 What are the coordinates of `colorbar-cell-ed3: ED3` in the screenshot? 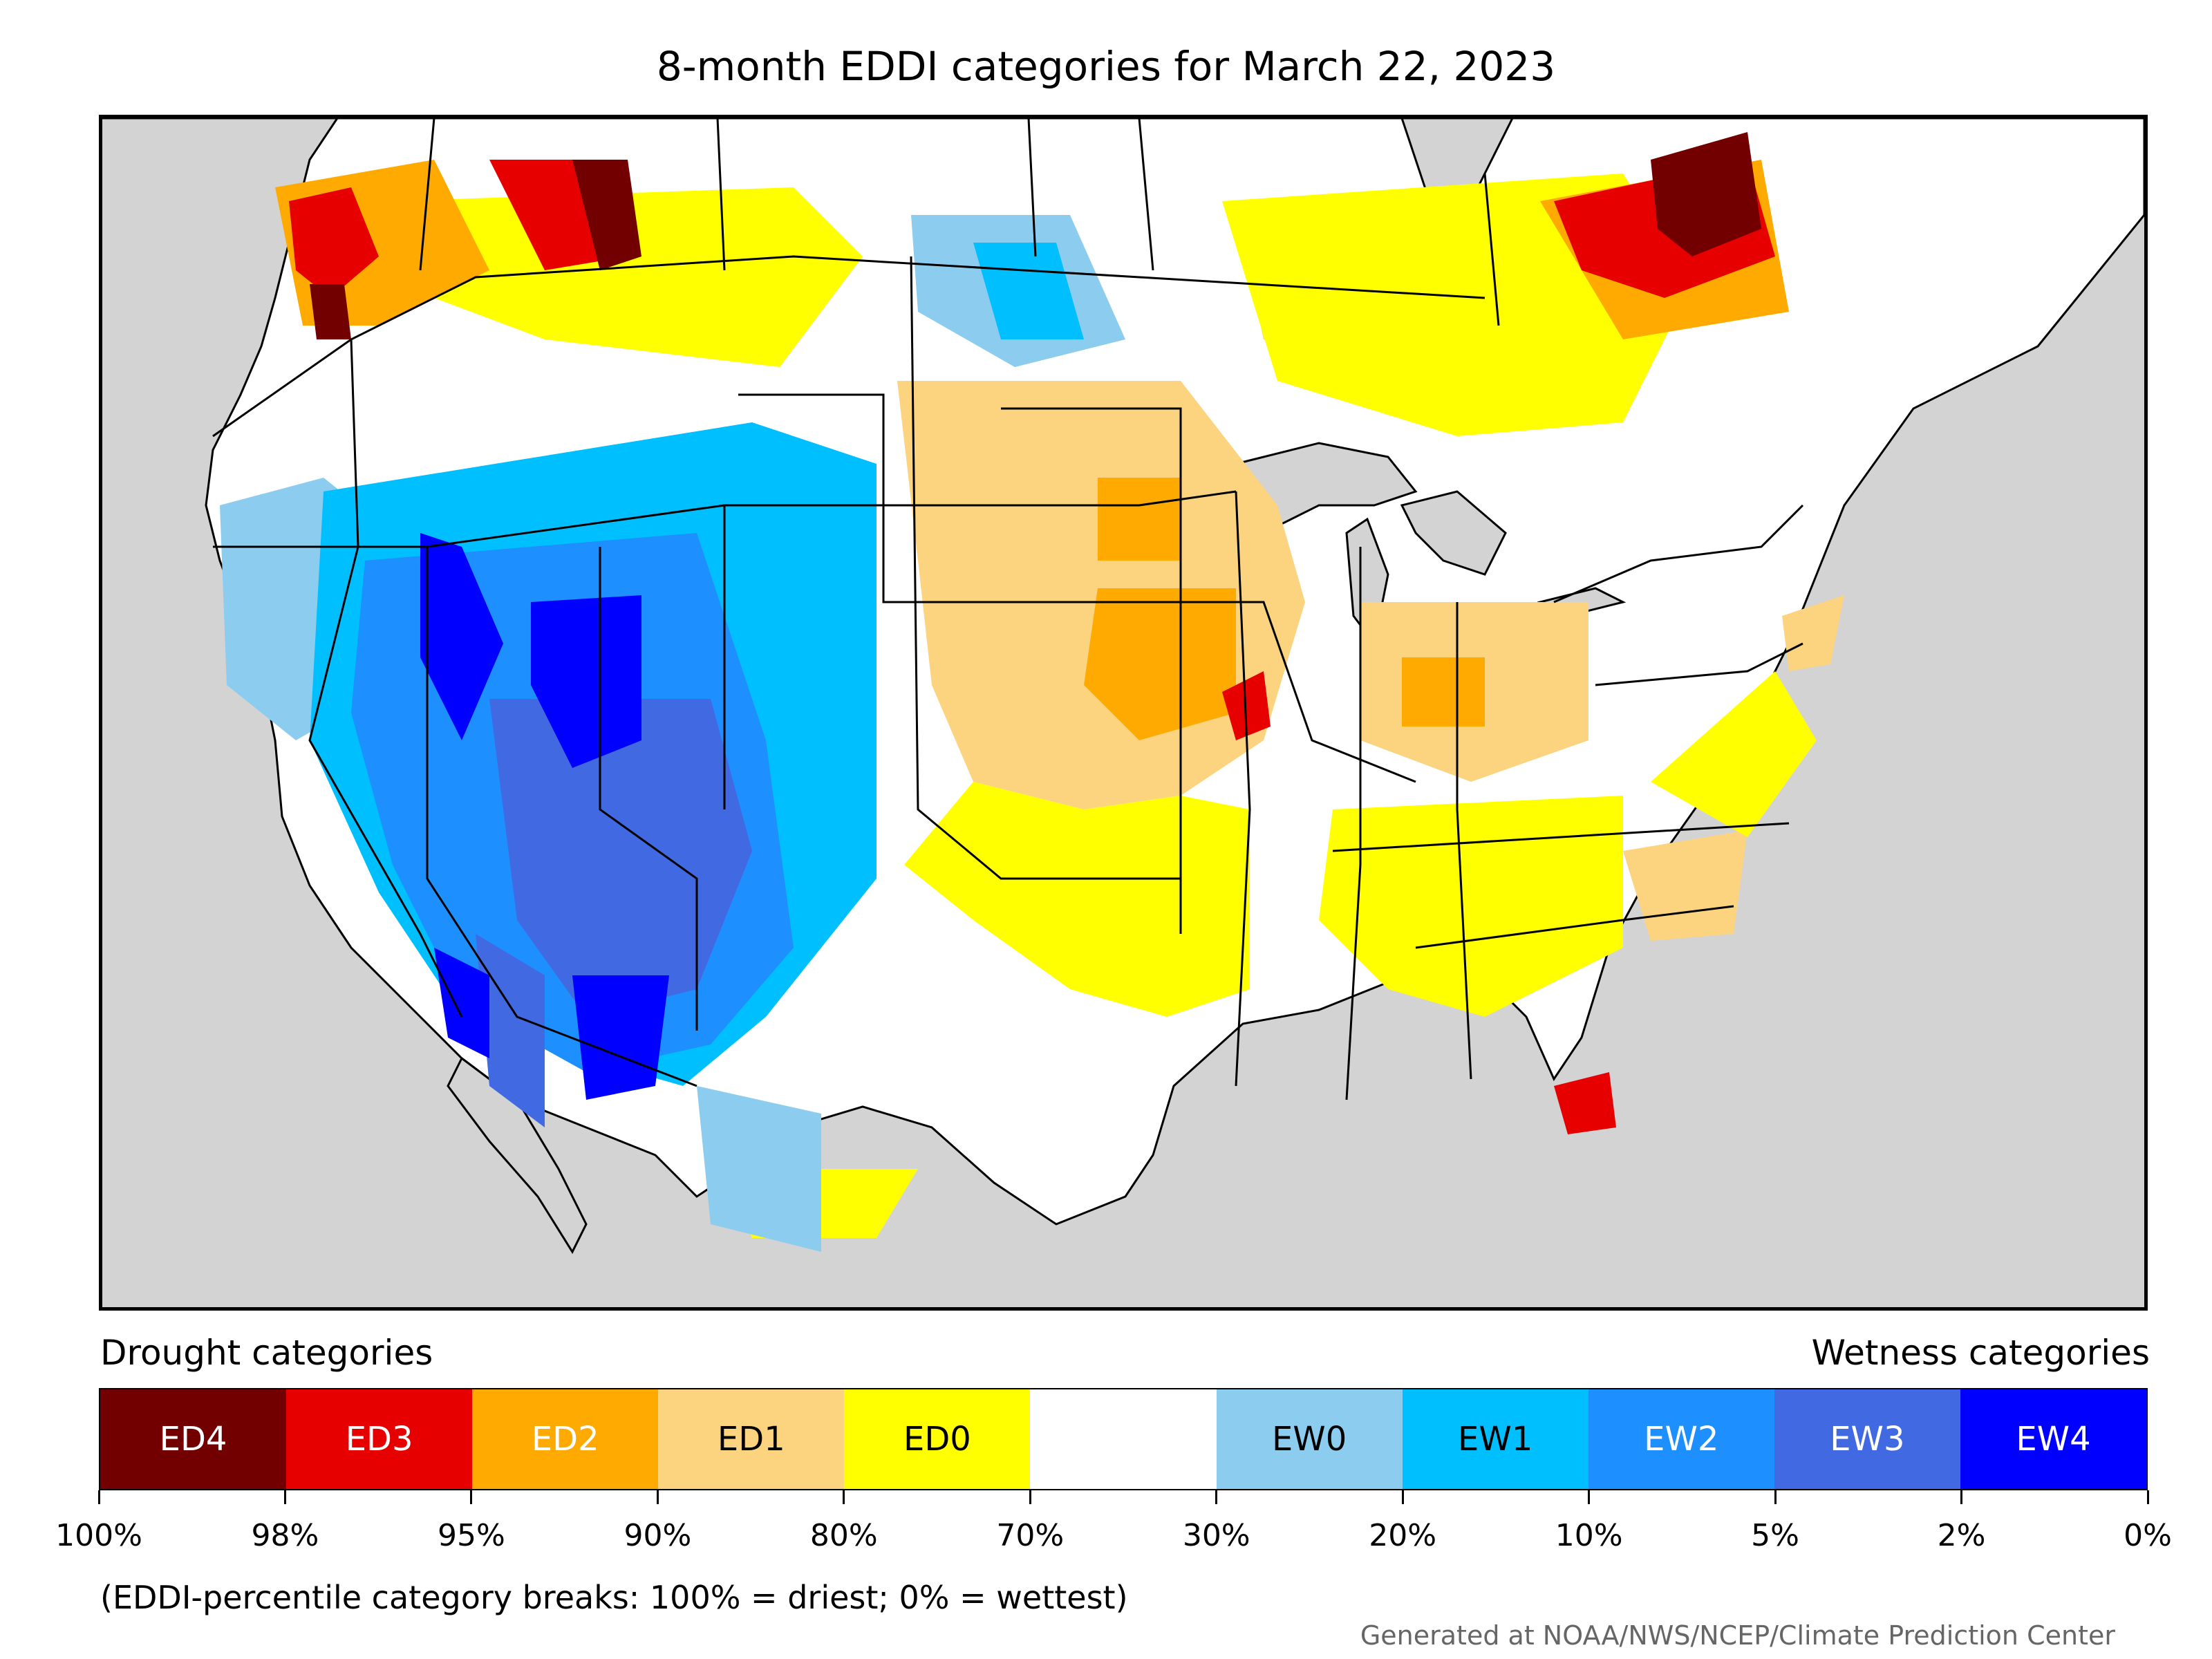 It's located at (379, 1439).